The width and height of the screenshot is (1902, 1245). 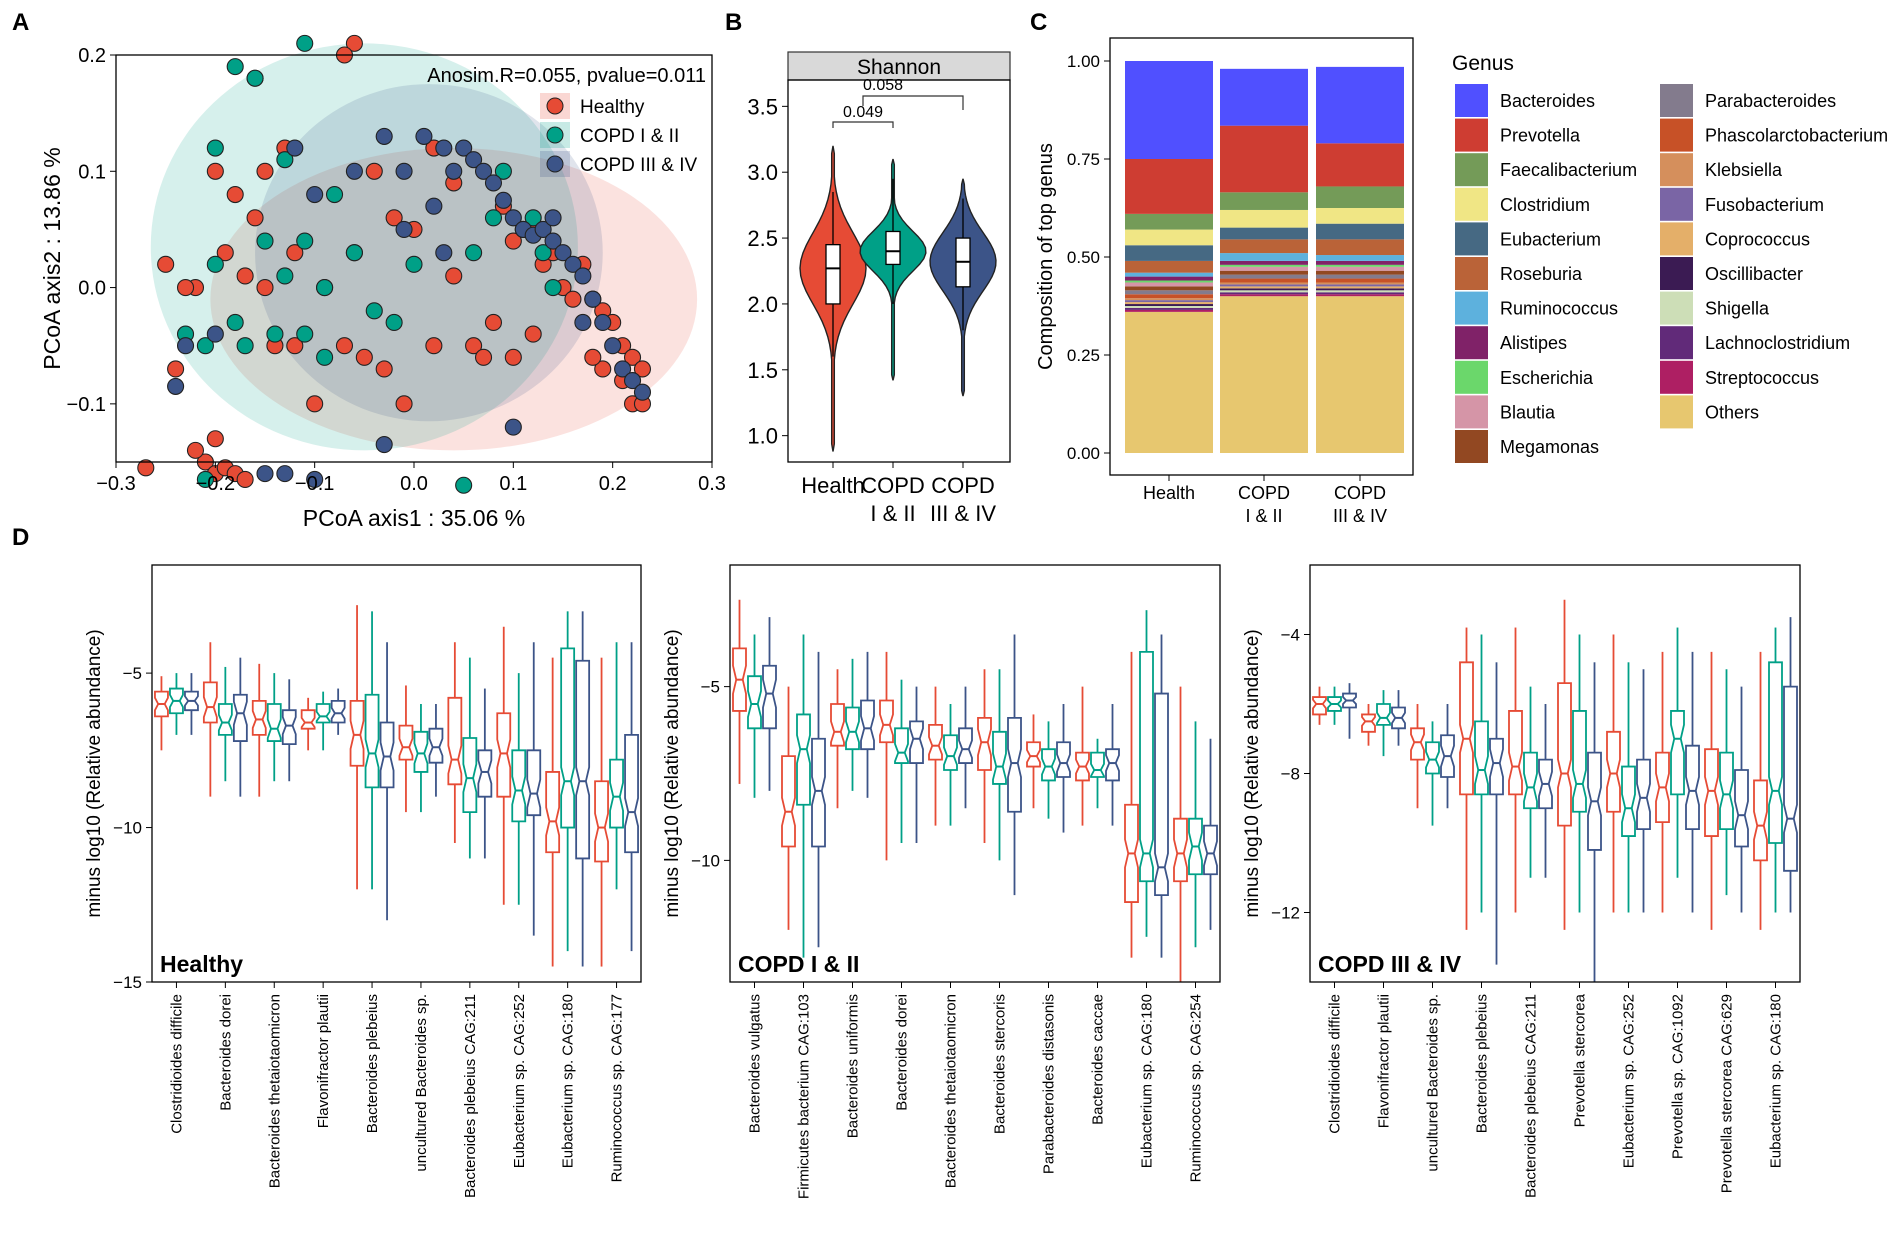 I want to click on panel-label-b: B, so click(x=733, y=22).